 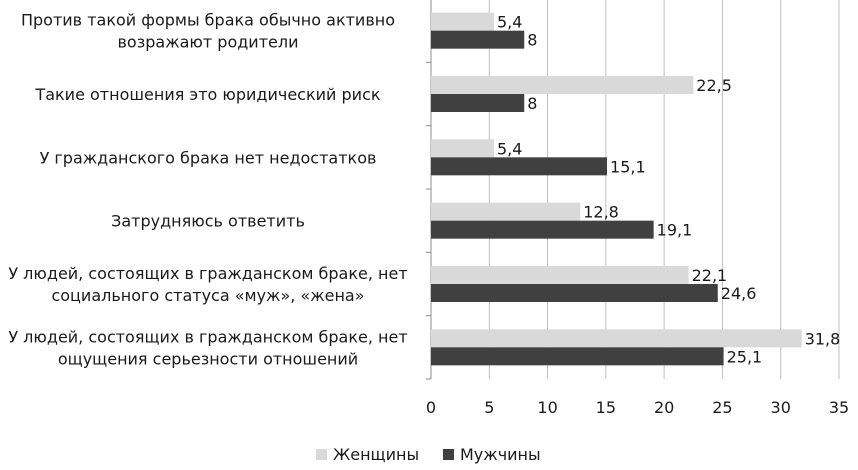 What do you see at coordinates (745, 356) in the screenshot?
I see `data-label-men-5: 25,1` at bounding box center [745, 356].